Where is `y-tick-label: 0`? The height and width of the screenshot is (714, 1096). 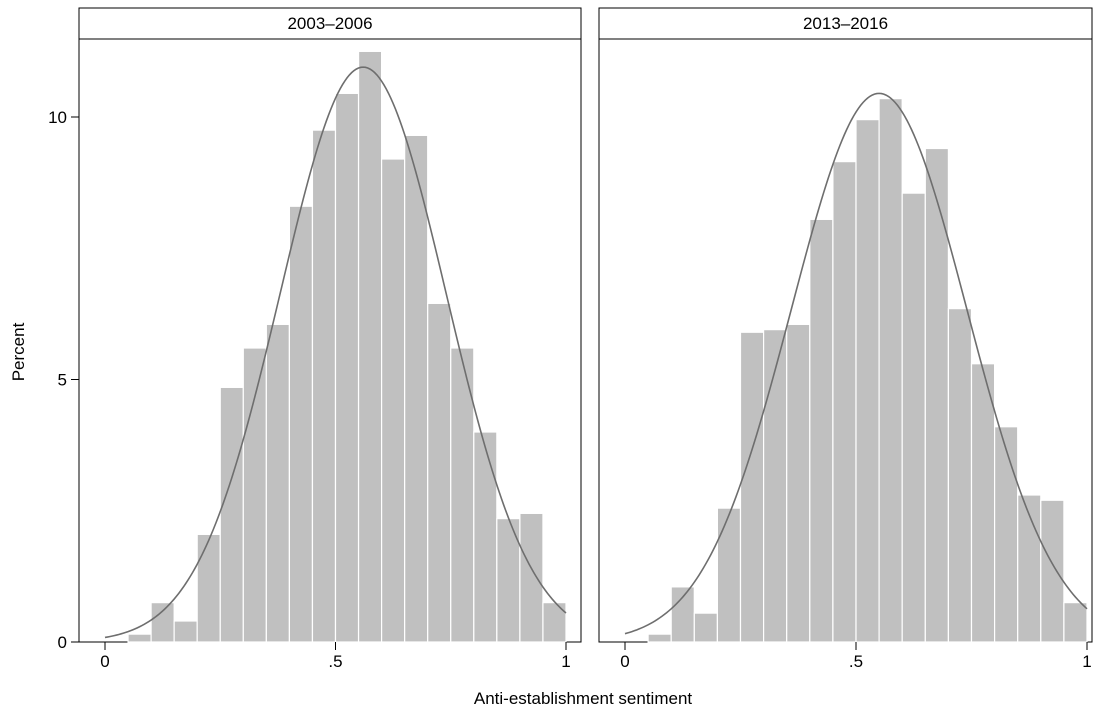 y-tick-label: 0 is located at coordinates (62, 642).